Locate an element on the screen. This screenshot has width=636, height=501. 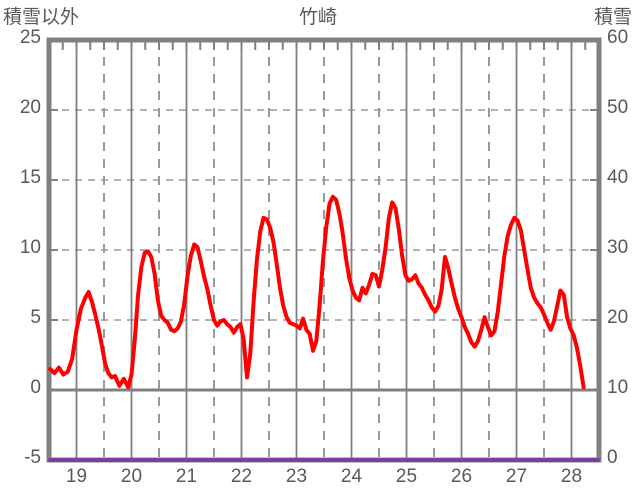
x-axis-tick-label: 27 is located at coordinates (516, 476).